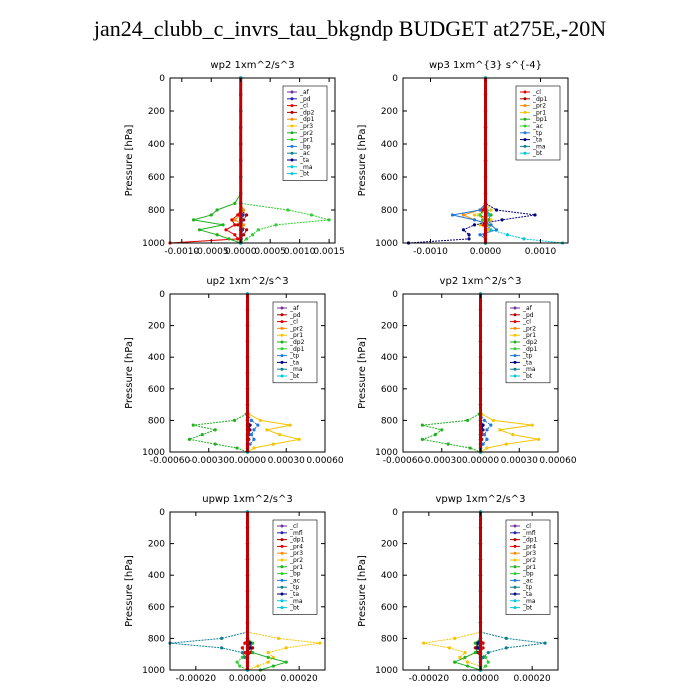 Image resolution: width=700 pixels, height=700 pixels. Describe the element at coordinates (304, 92) in the screenshot. I see `legend-label: _af` at that location.